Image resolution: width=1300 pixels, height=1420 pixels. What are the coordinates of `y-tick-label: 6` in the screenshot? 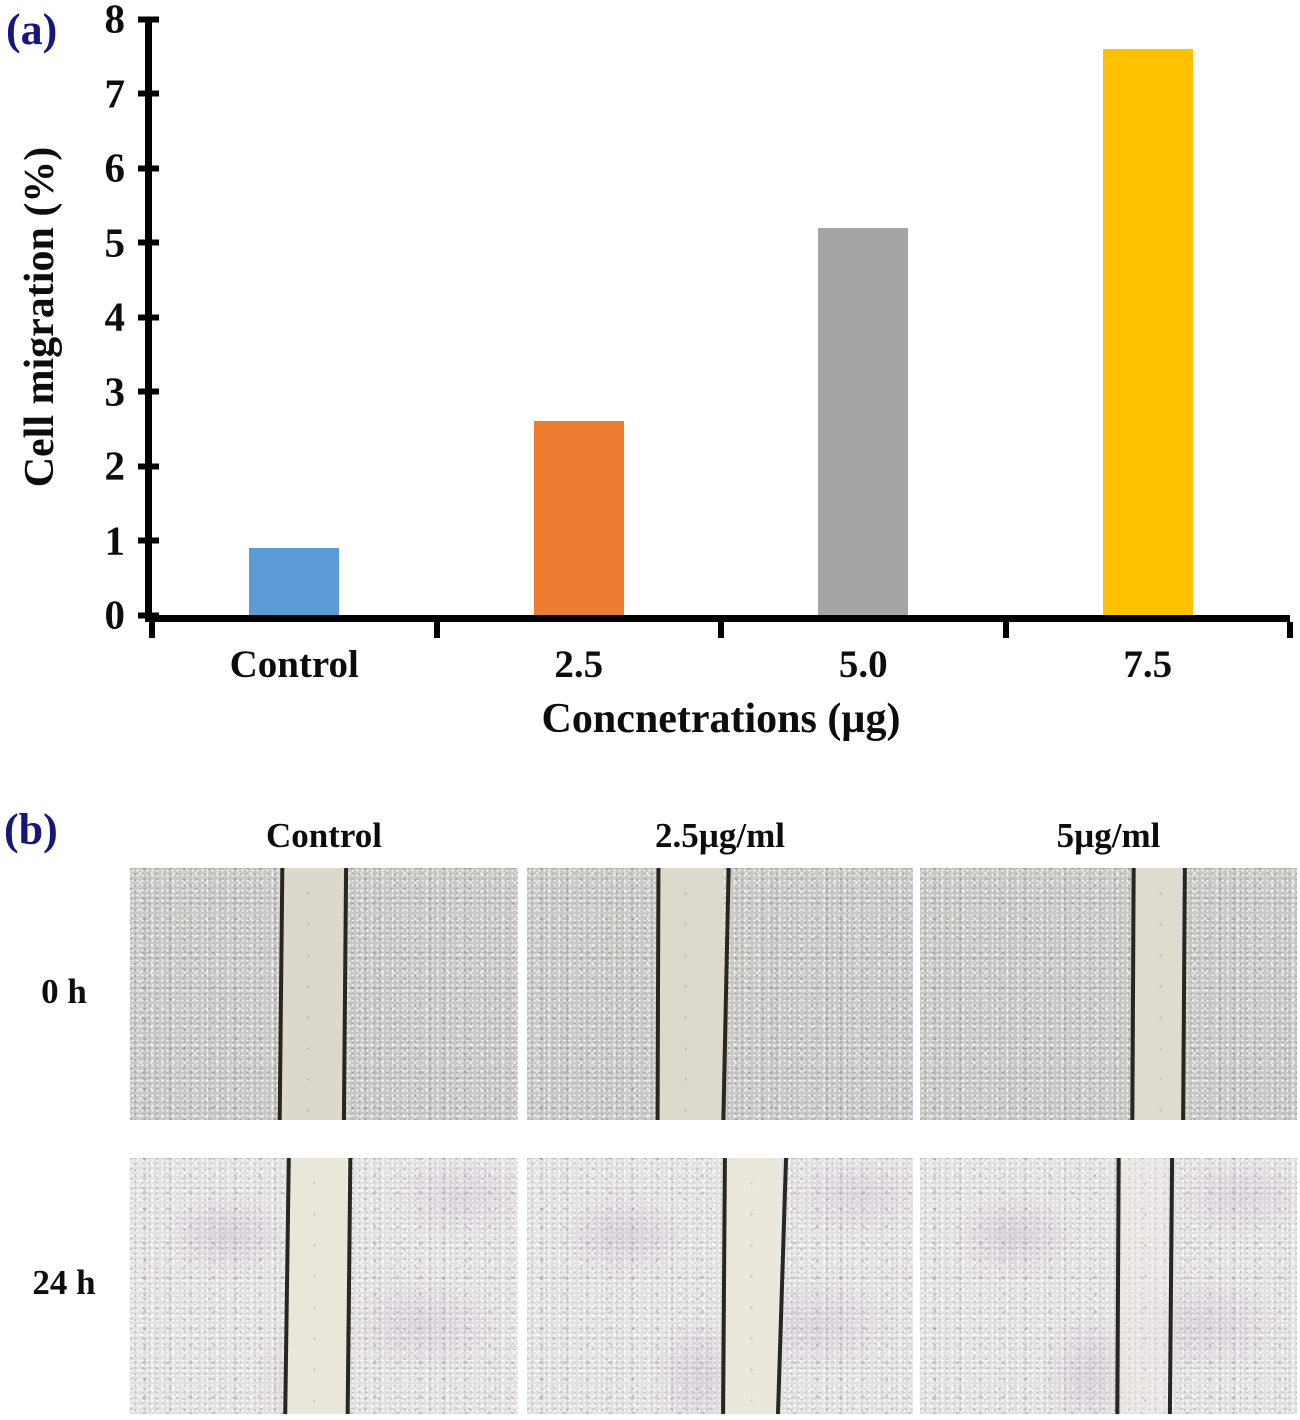 It's located at (115, 167).